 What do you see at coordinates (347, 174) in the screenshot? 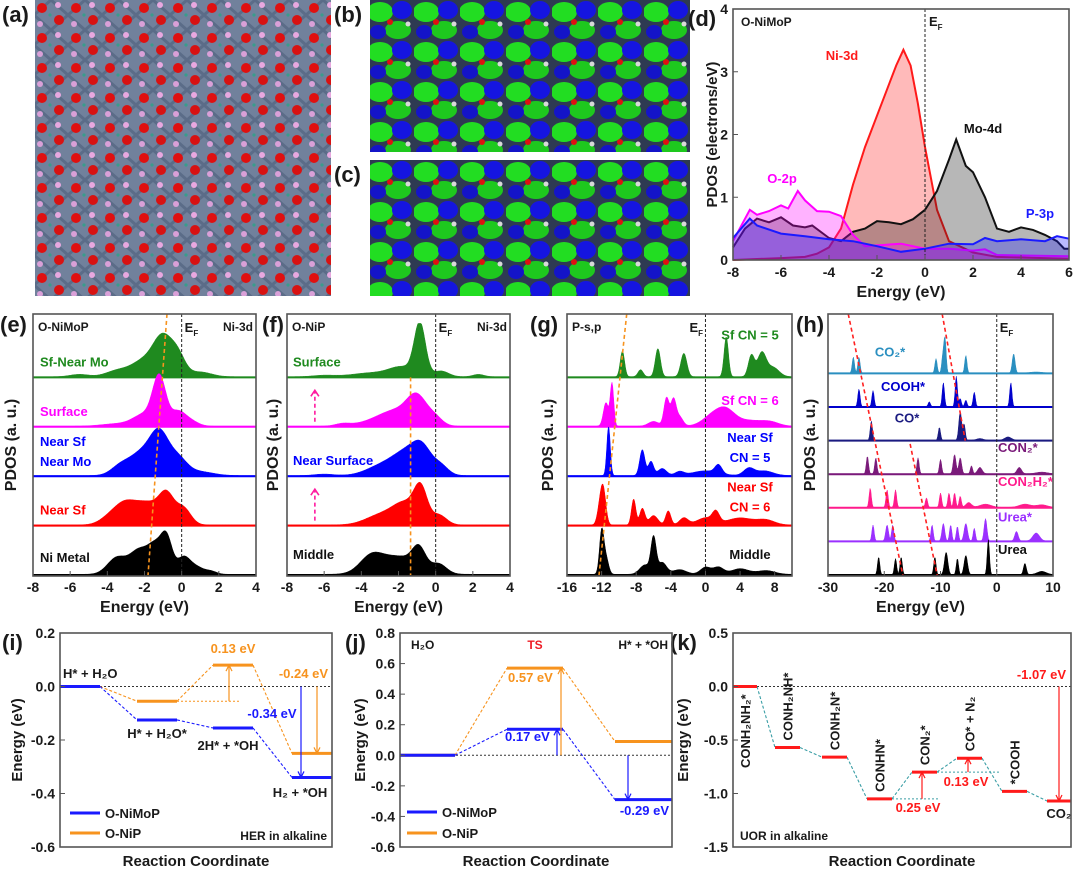
I see `panel-label: (c)` at bounding box center [347, 174].